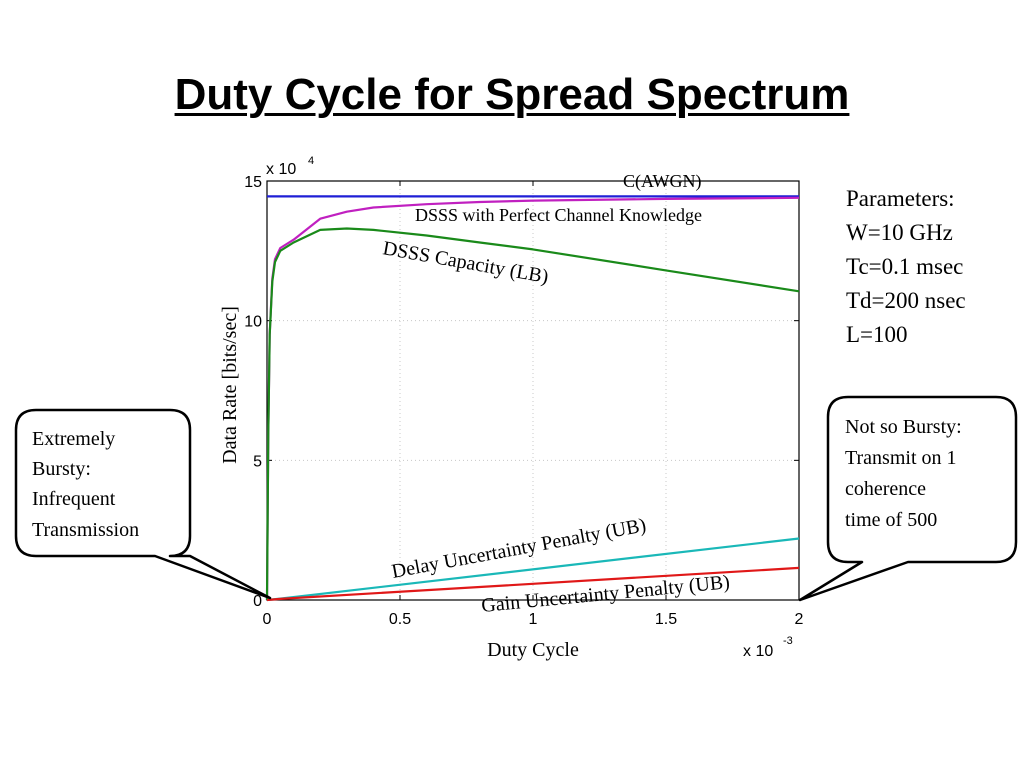  Describe the element at coordinates (799, 619) in the screenshot. I see `x-tick-label: 2` at that location.